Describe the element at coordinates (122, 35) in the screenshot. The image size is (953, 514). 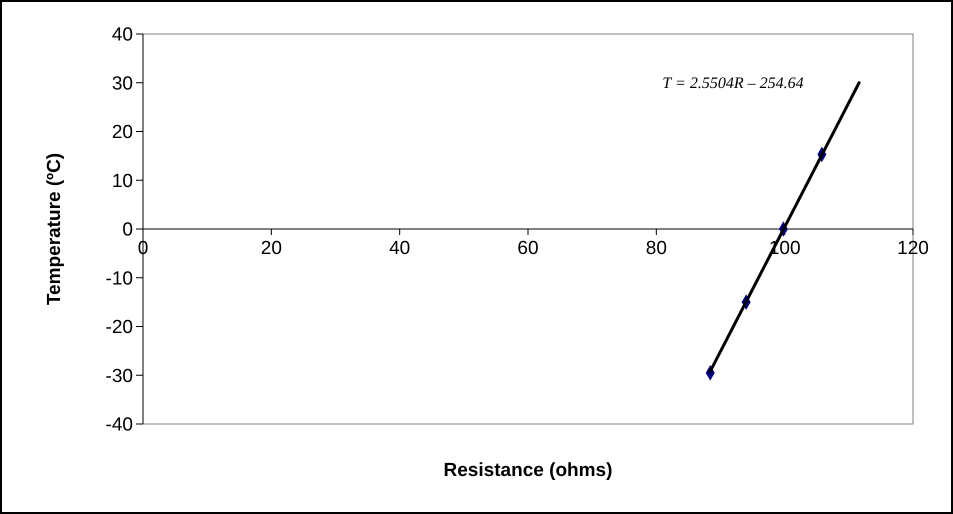
I see `y-tick-label: 40` at that location.